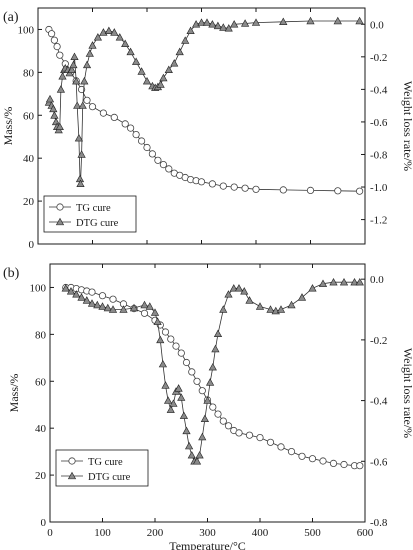 Image resolution: width=413 pixels, height=550 pixels. I want to click on y-tick-label-right: -0.8, so click(379, 523).